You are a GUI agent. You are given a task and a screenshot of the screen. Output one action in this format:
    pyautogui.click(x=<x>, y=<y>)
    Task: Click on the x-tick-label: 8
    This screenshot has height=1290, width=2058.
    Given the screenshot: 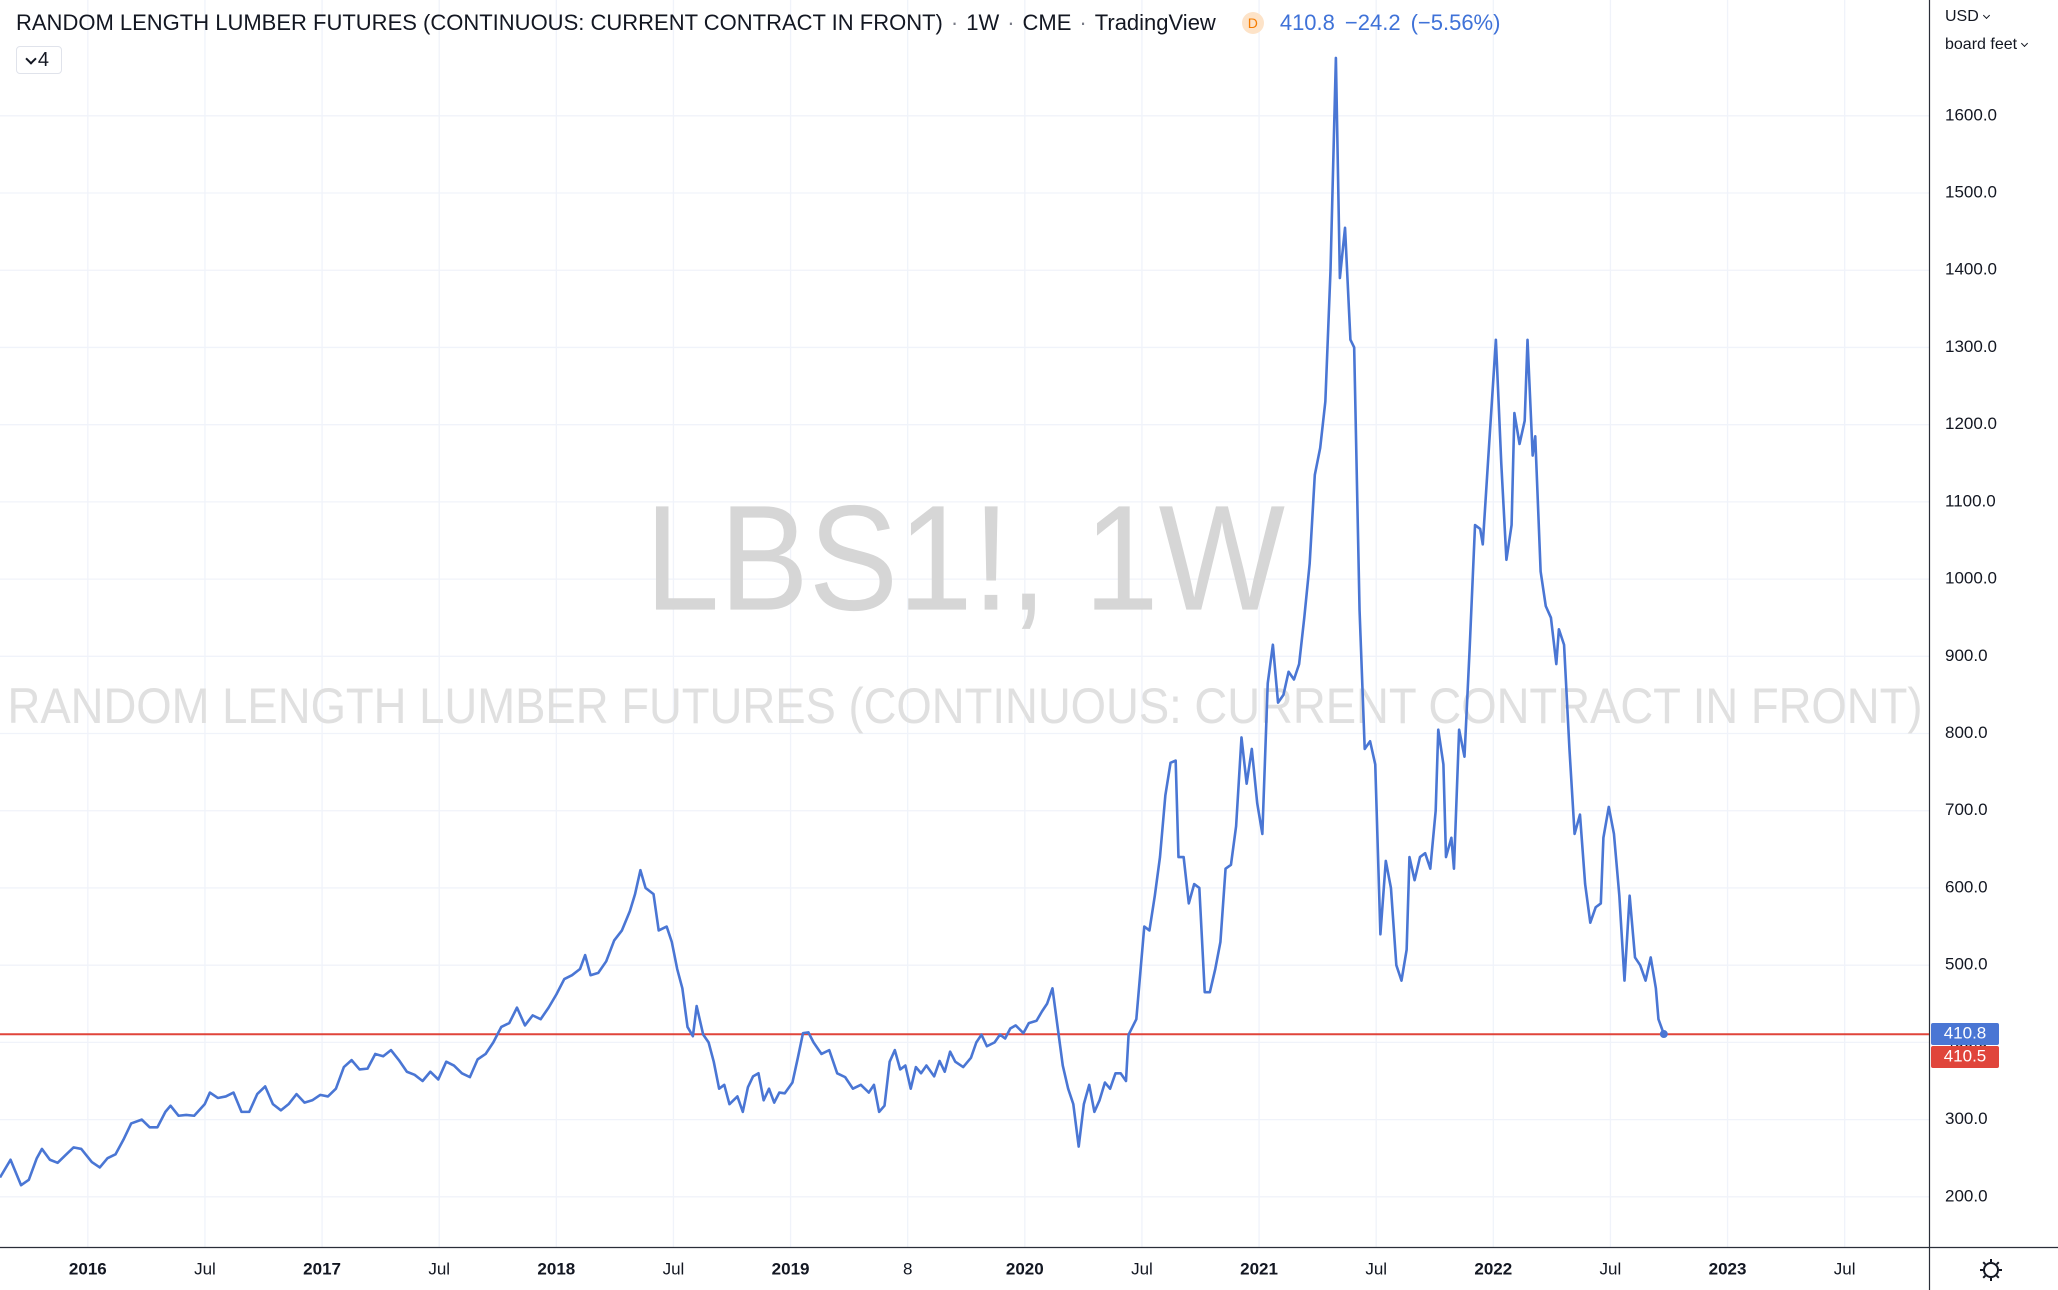 What is the action you would take?
    pyautogui.click(x=907, y=1268)
    